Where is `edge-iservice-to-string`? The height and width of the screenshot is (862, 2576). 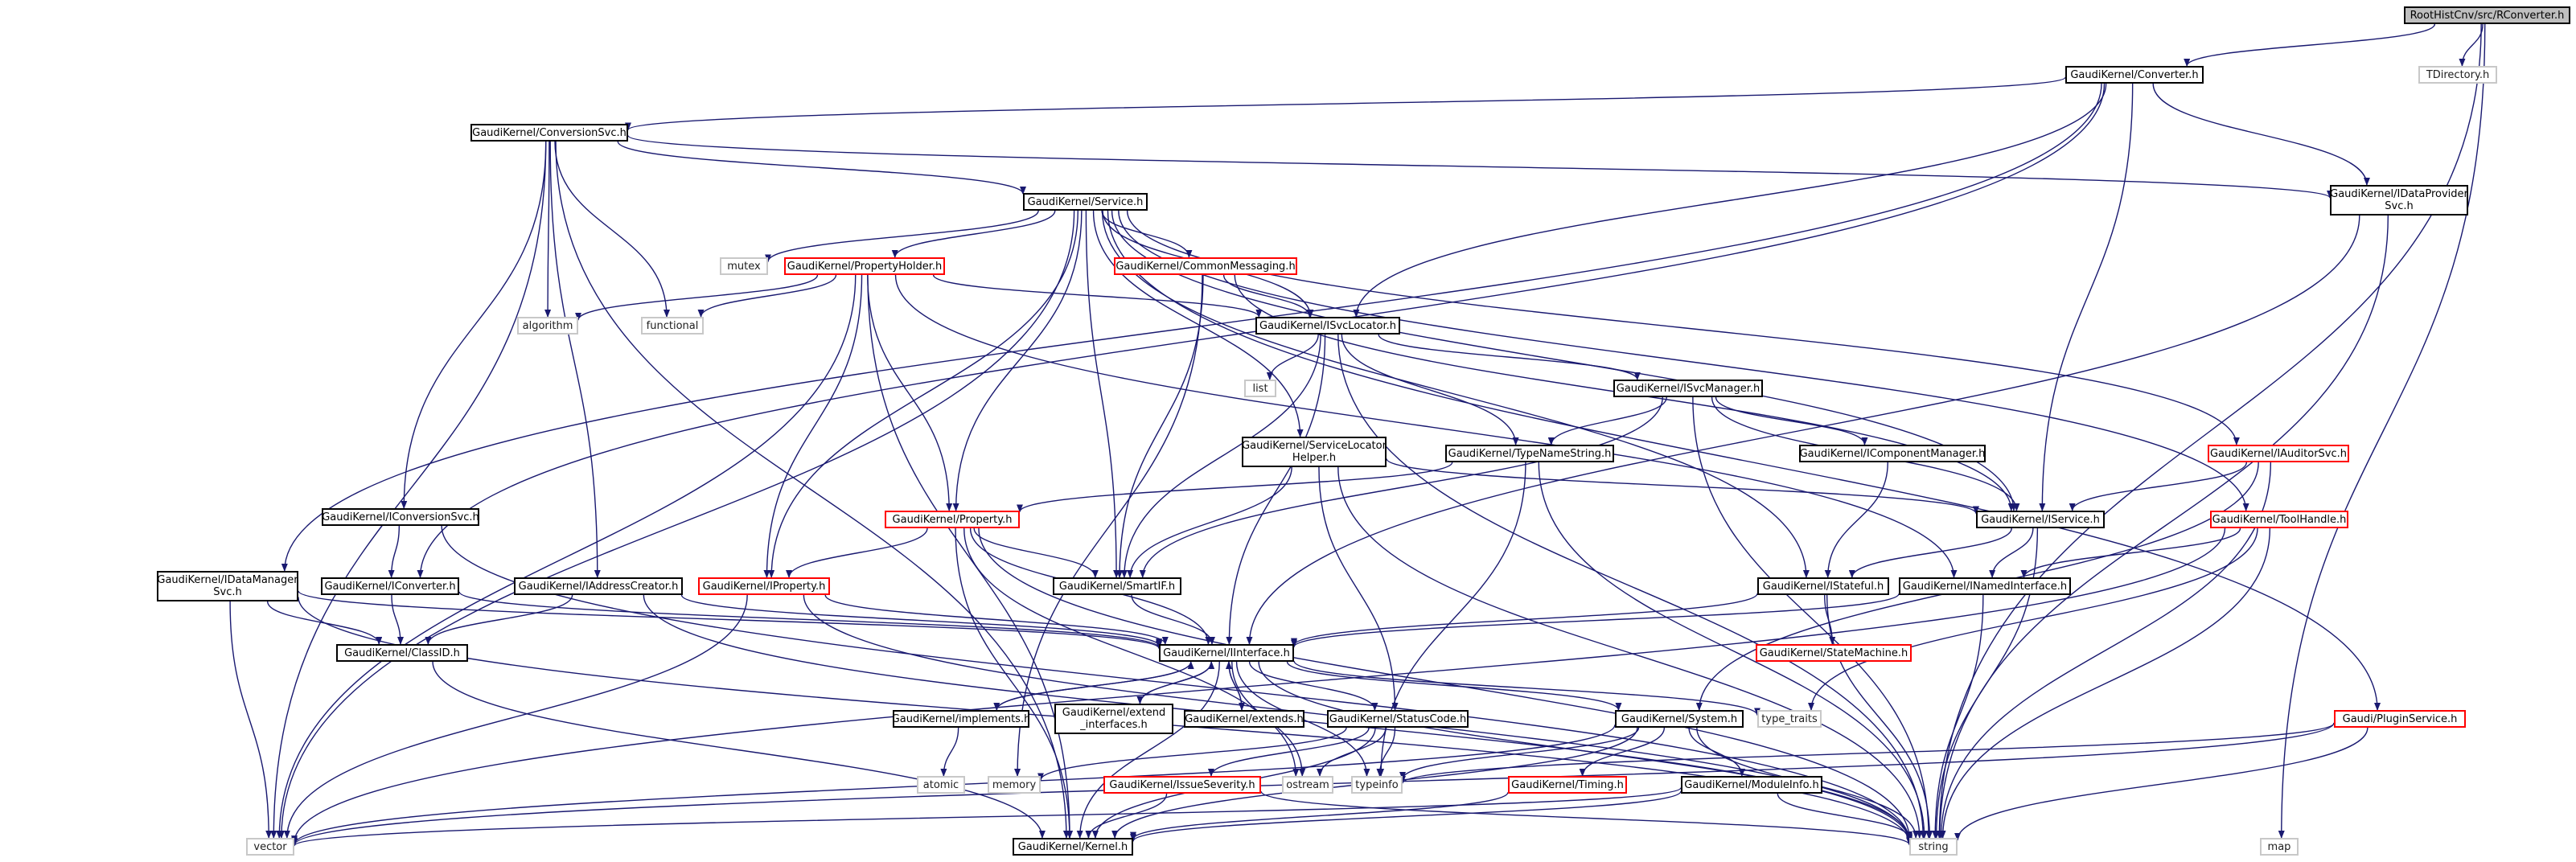
edge-iservice-to-string is located at coordinates (1986, 683).